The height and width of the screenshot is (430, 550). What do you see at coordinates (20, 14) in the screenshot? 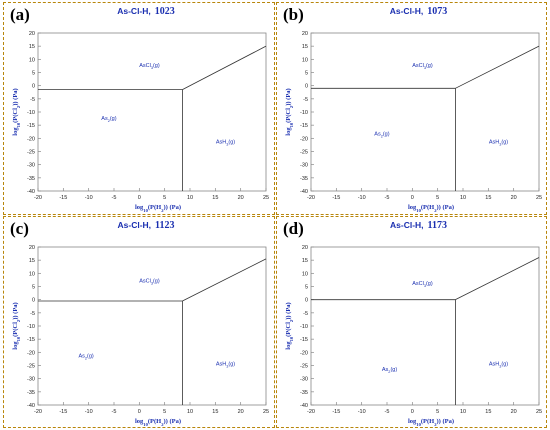
I see `panel-label: (a)` at bounding box center [20, 14].